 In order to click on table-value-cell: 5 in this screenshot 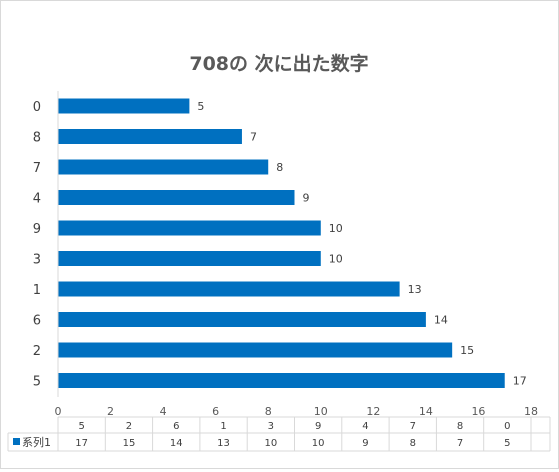, I will do `click(507, 443)`.